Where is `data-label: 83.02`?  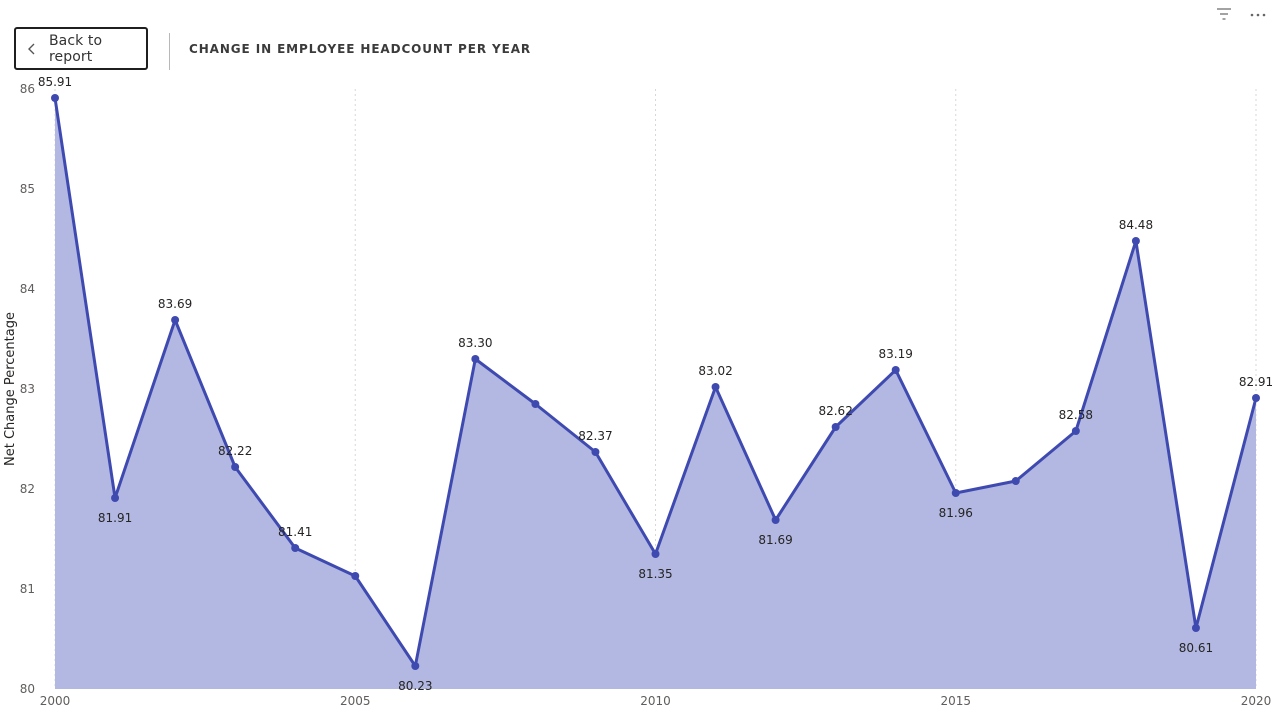
data-label: 83.02 is located at coordinates (715, 371).